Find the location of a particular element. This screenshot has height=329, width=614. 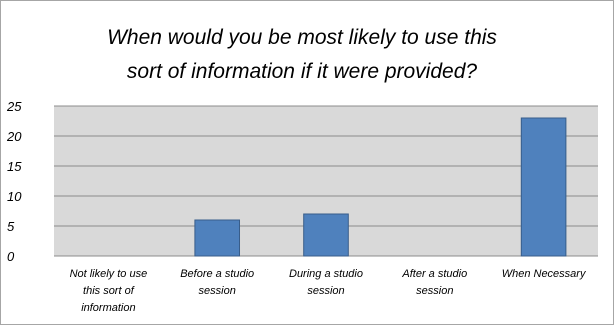

y-tick-label: 15 is located at coordinates (14, 166).